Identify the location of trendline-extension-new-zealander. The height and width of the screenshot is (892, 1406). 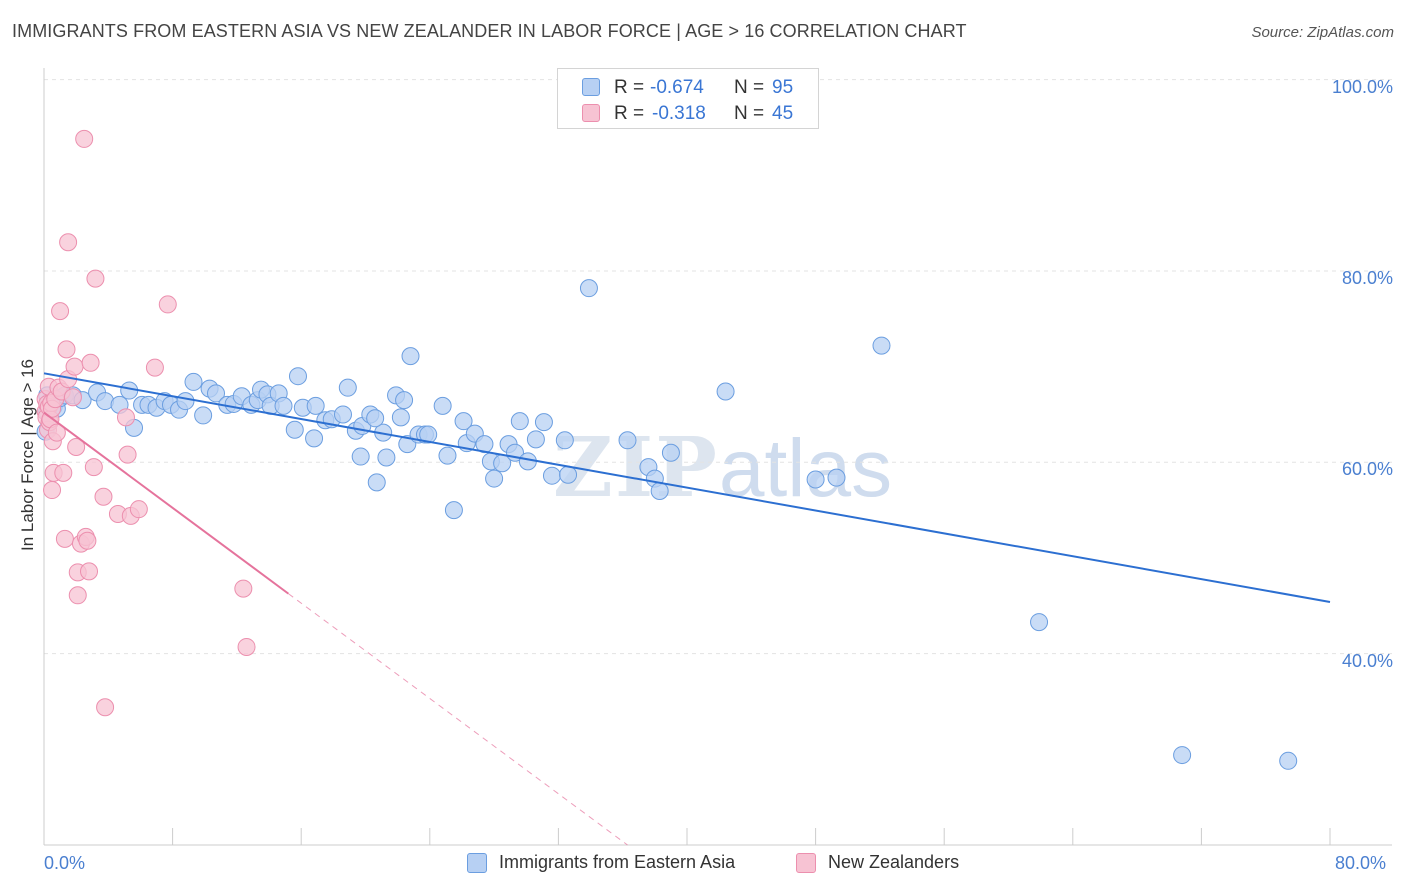
(458, 719).